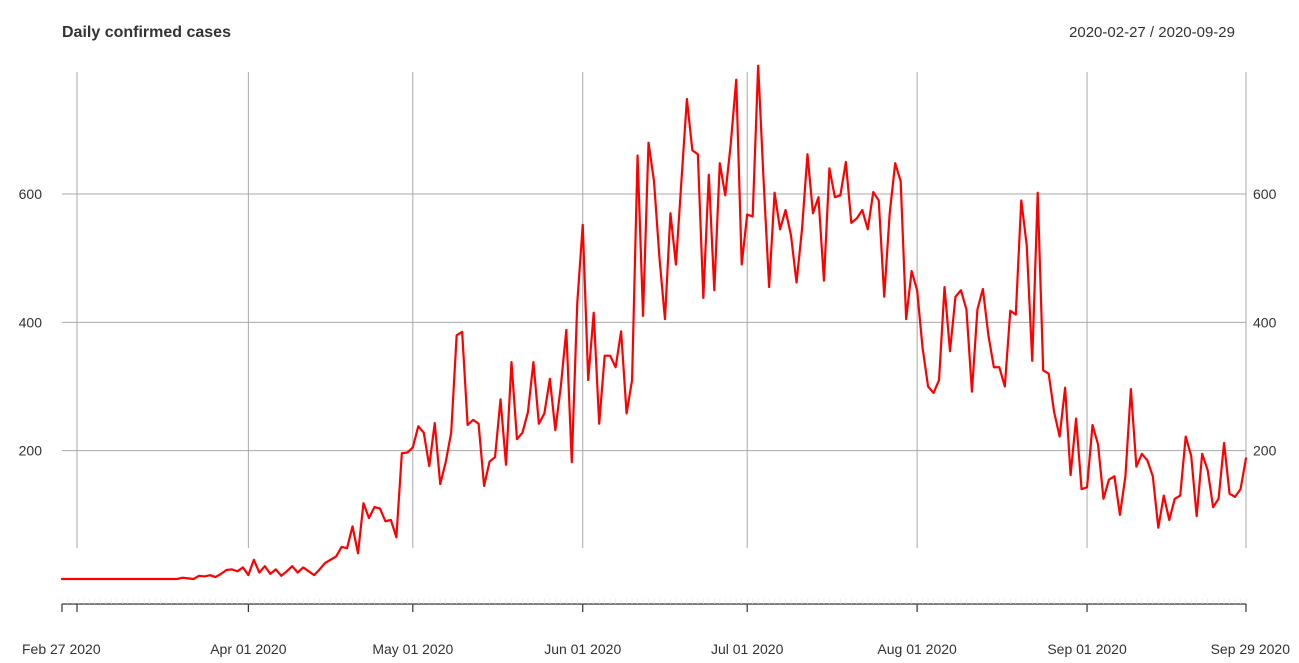  What do you see at coordinates (146, 32) in the screenshot?
I see `chart-title: Daily confirmed cases` at bounding box center [146, 32].